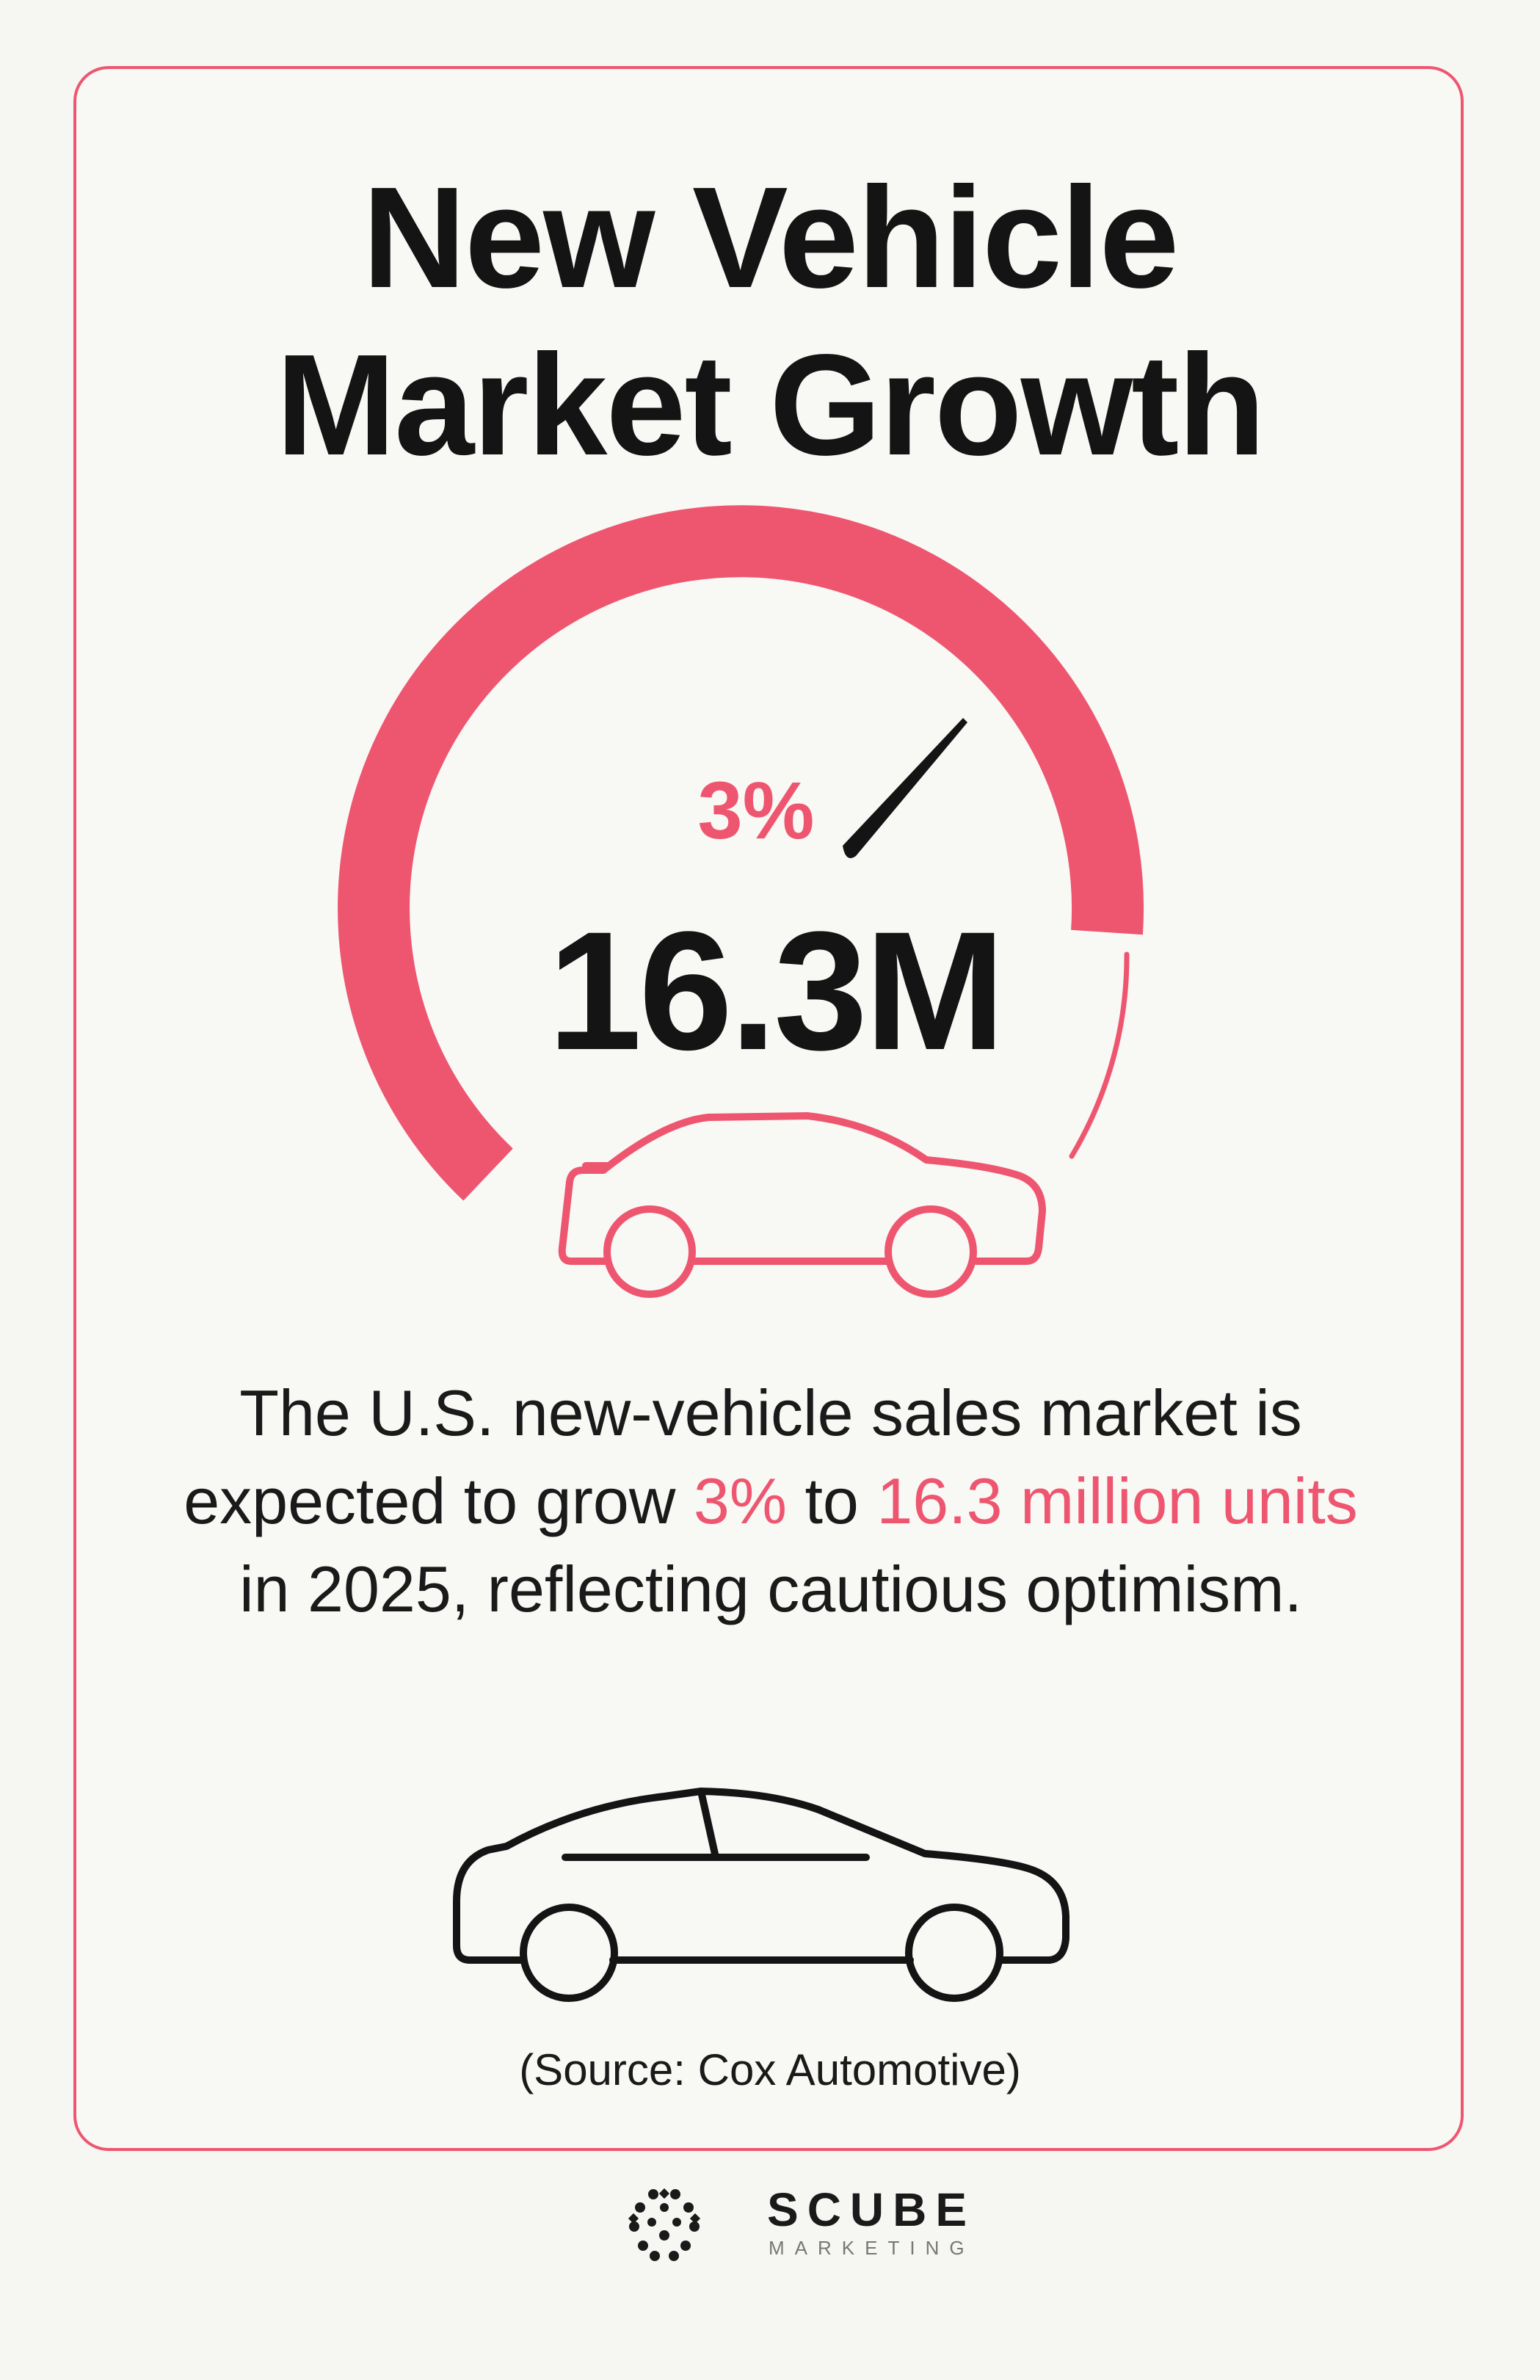 The image size is (1540, 2380). I want to click on gauge-thin-arc, so click(1099, 1055).